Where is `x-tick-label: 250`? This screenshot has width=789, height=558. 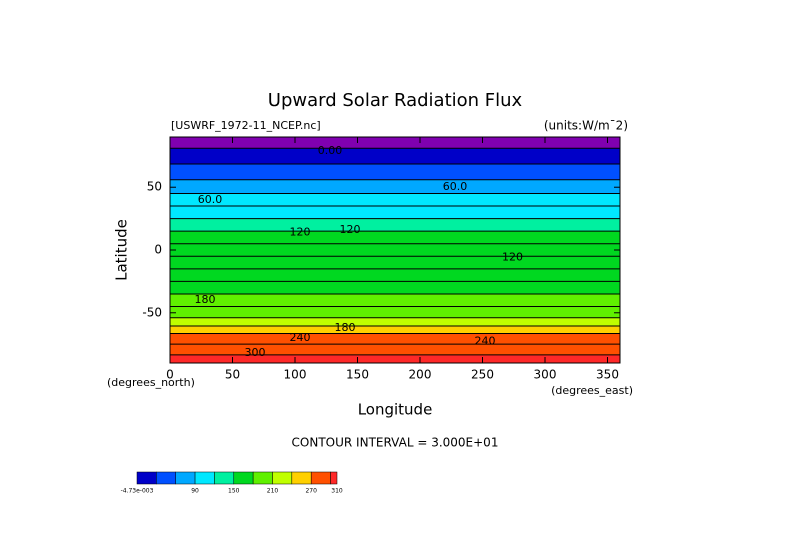
x-tick-label: 250 is located at coordinates (482, 375).